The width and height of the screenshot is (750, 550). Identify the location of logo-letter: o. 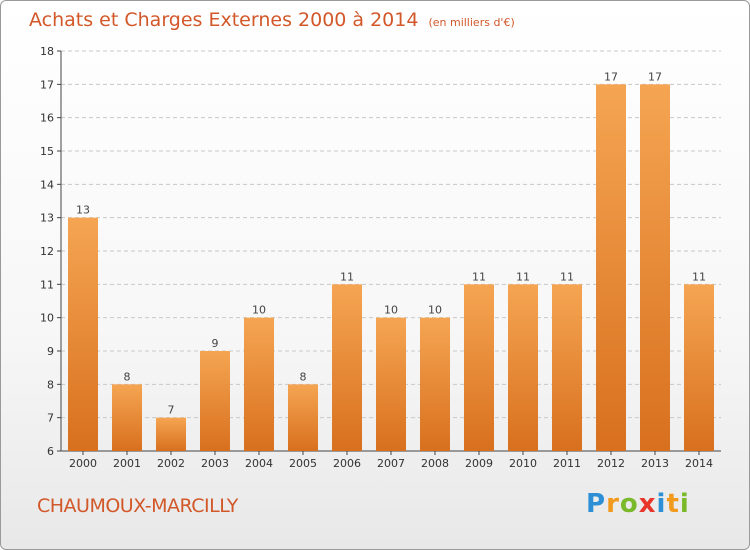
(629, 504).